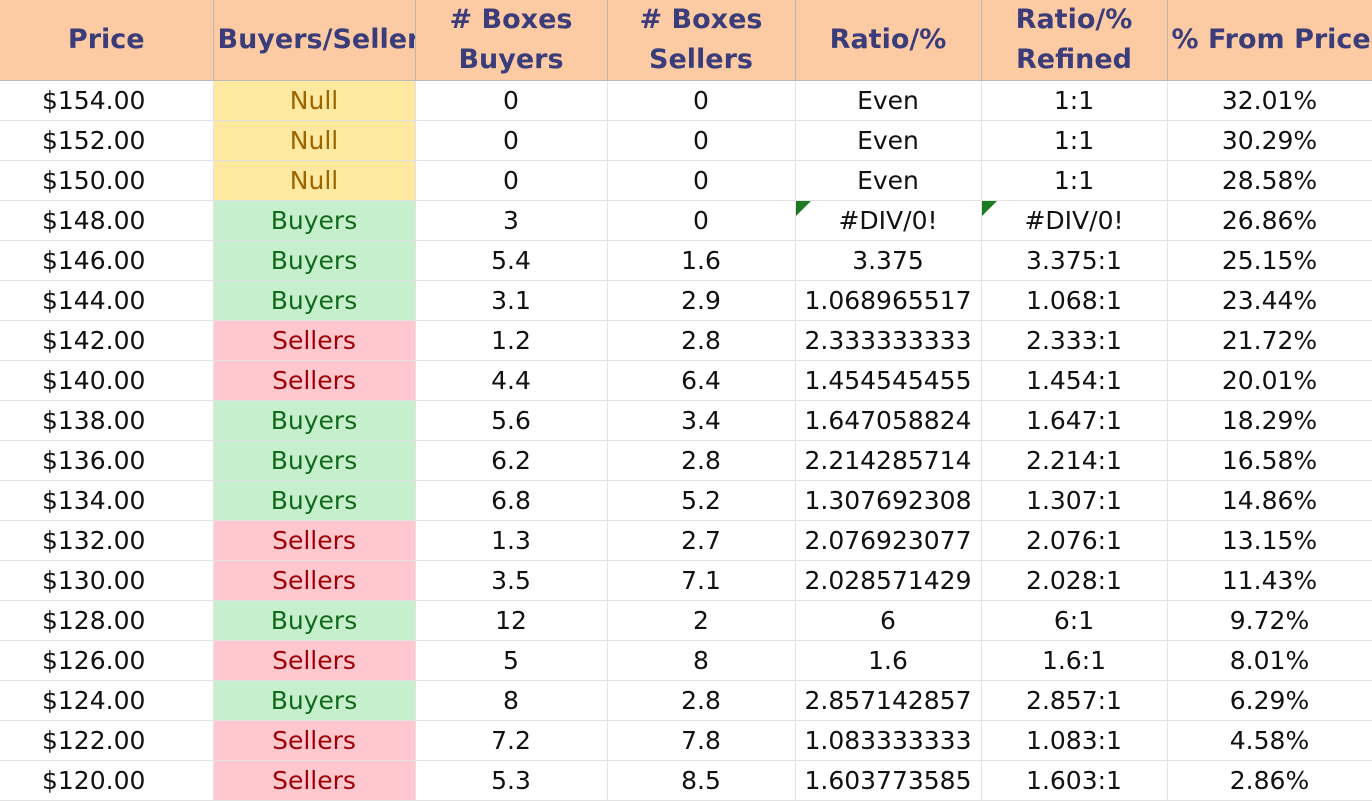 The height and width of the screenshot is (801, 1372). What do you see at coordinates (1269, 340) in the screenshot?
I see `from-price-cell: 21.72%` at bounding box center [1269, 340].